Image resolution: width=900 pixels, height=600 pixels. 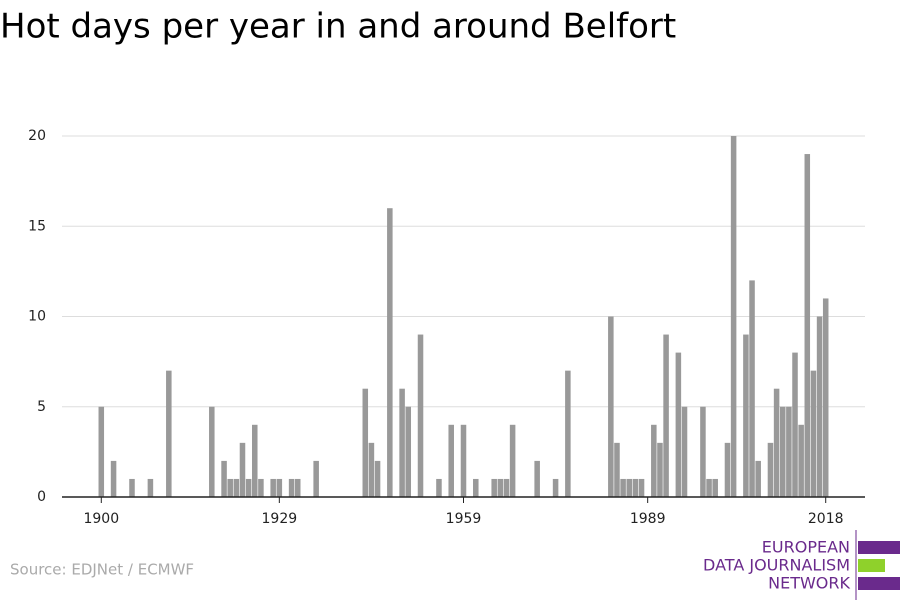 I want to click on y-tick-label: 10, so click(x=37, y=317).